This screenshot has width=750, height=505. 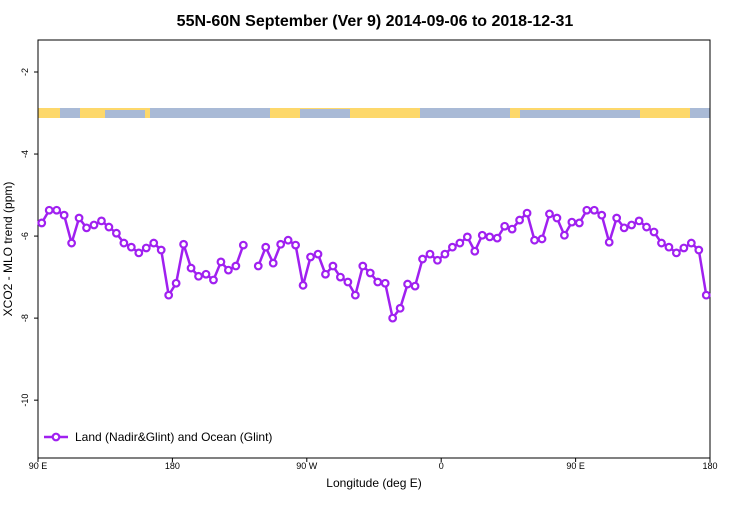 I want to click on y-axis-label: XCO2 - MLO trend (ppm), so click(x=8, y=249).